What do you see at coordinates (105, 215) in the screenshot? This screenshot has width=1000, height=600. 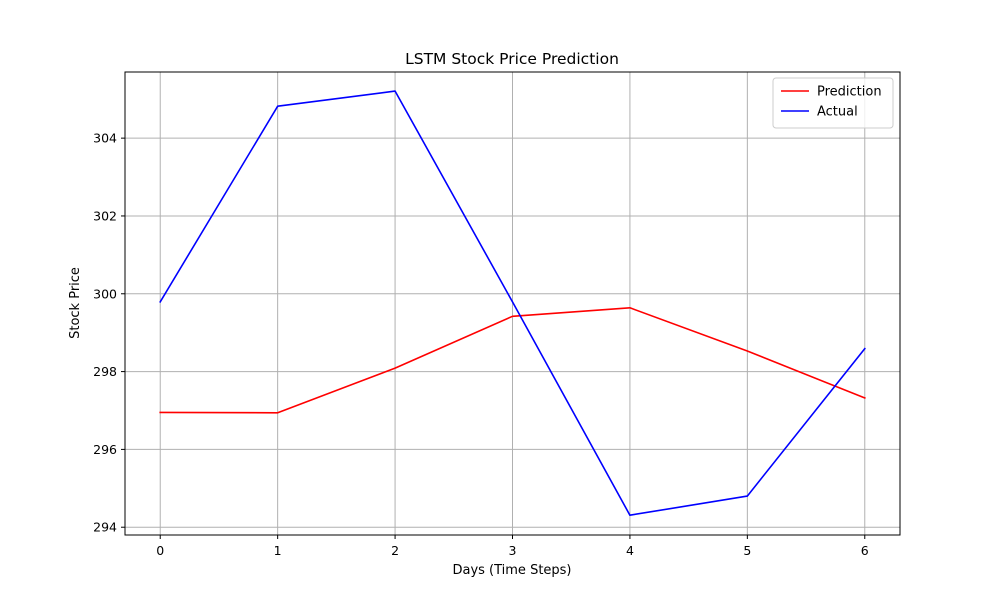 I see `y-tick-label: 302` at bounding box center [105, 215].